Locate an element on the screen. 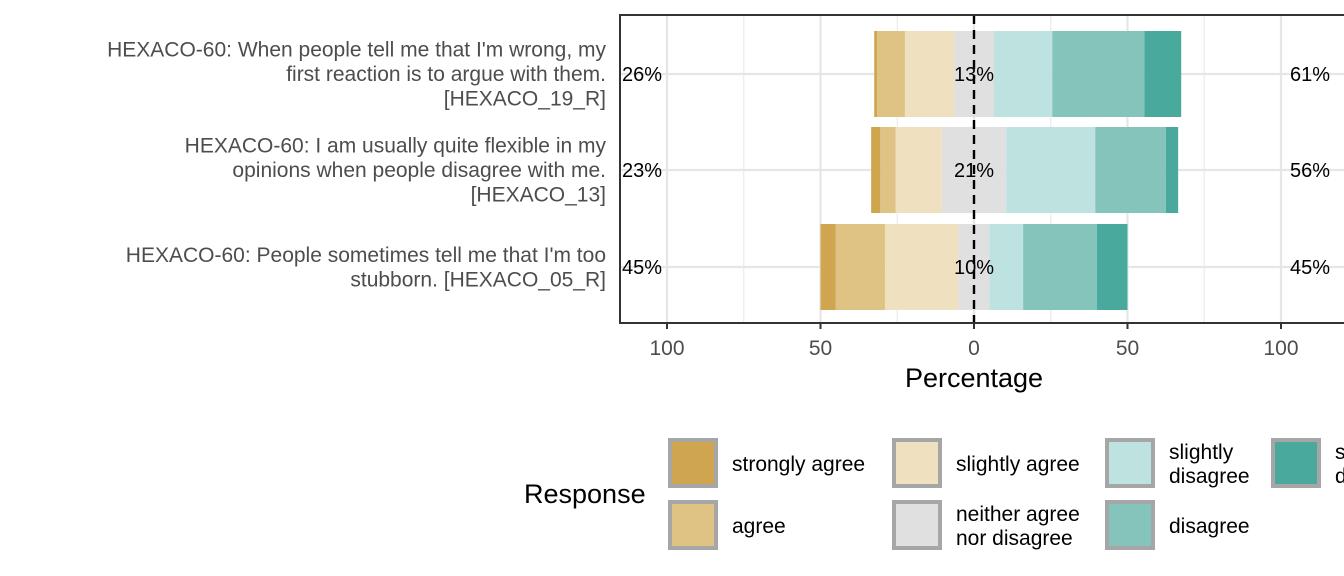 The width and height of the screenshot is (1344, 576). left-percent-label: 23% is located at coordinates (642, 171).